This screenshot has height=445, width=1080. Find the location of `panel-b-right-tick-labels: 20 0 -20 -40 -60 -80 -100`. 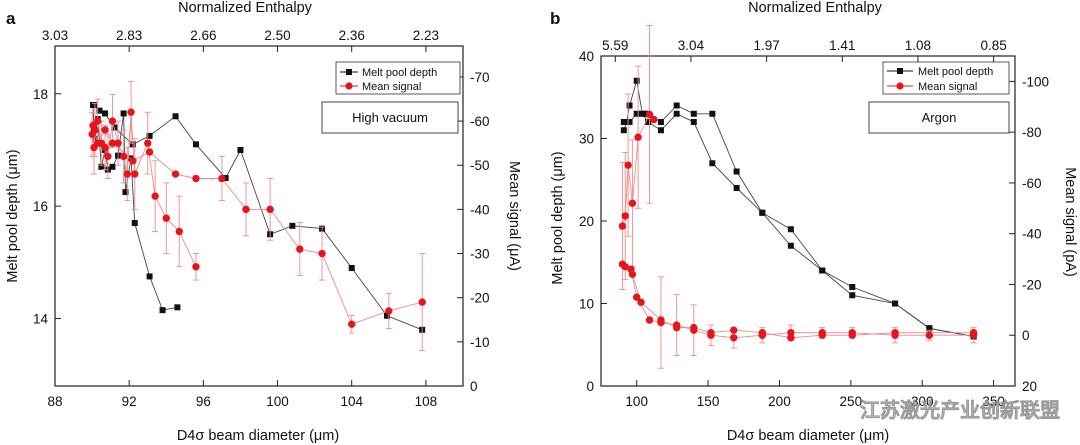

panel-b-right-tick-labels: 20 0 -20 -40 -60 -80 -100 is located at coordinates (1035, 234).